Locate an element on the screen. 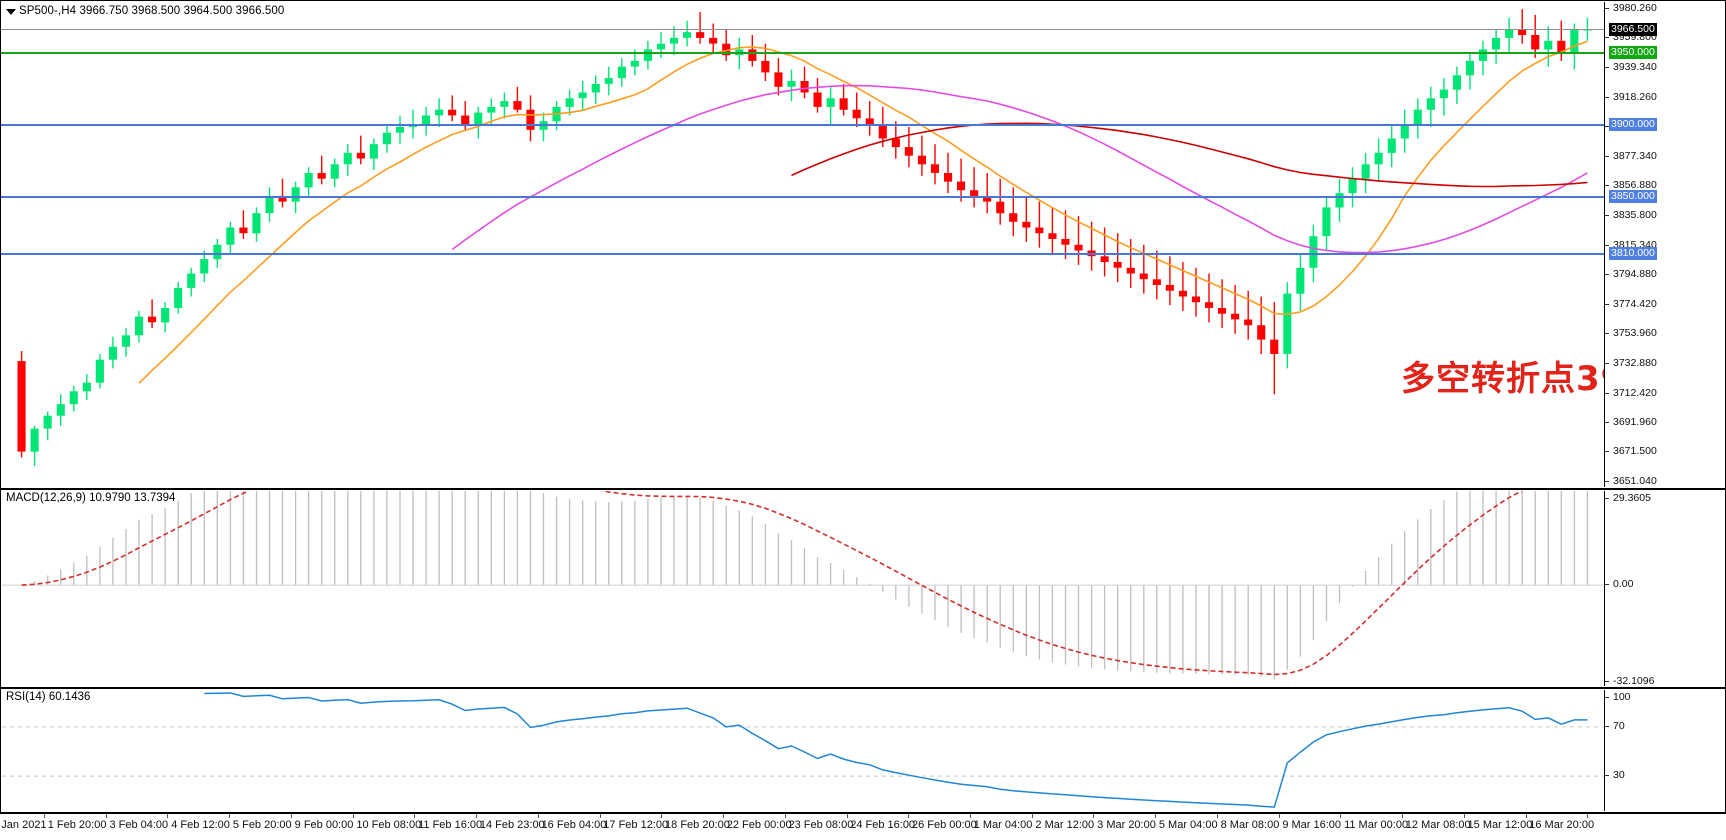  price-tick-label: 3691.960 is located at coordinates (1635, 421).